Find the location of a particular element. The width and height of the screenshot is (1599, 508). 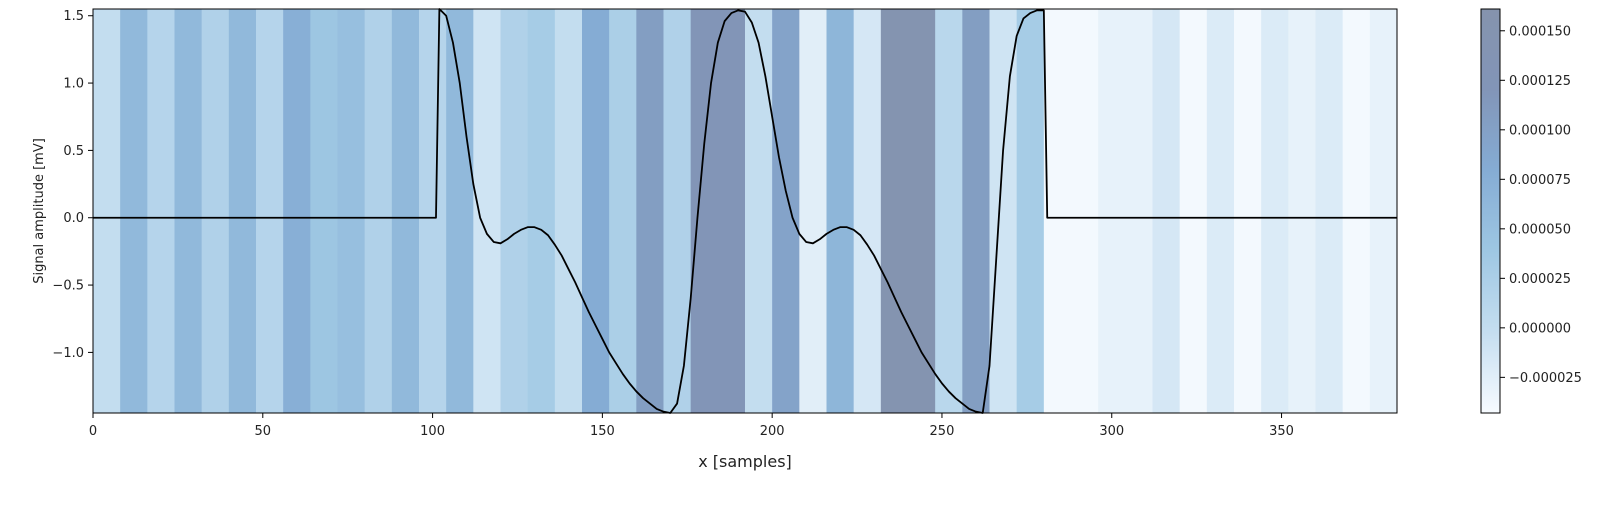

y-axis-label: Signal amplitude [mV] is located at coordinates (39, 211).